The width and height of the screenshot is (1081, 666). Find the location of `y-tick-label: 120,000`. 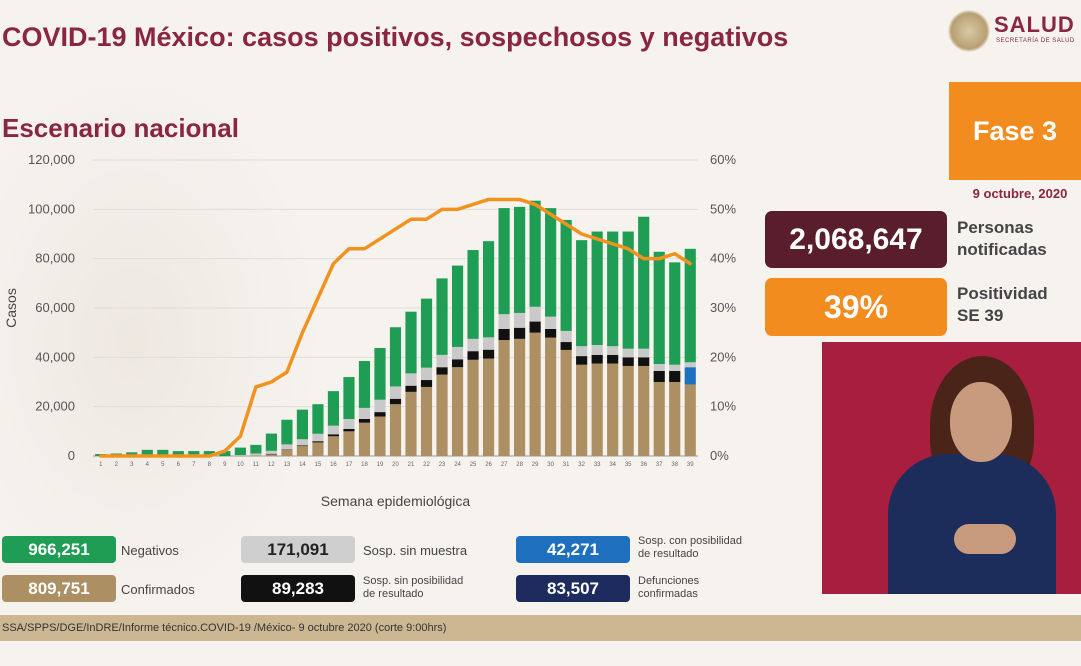

y-tick-label: 120,000 is located at coordinates (51, 159).